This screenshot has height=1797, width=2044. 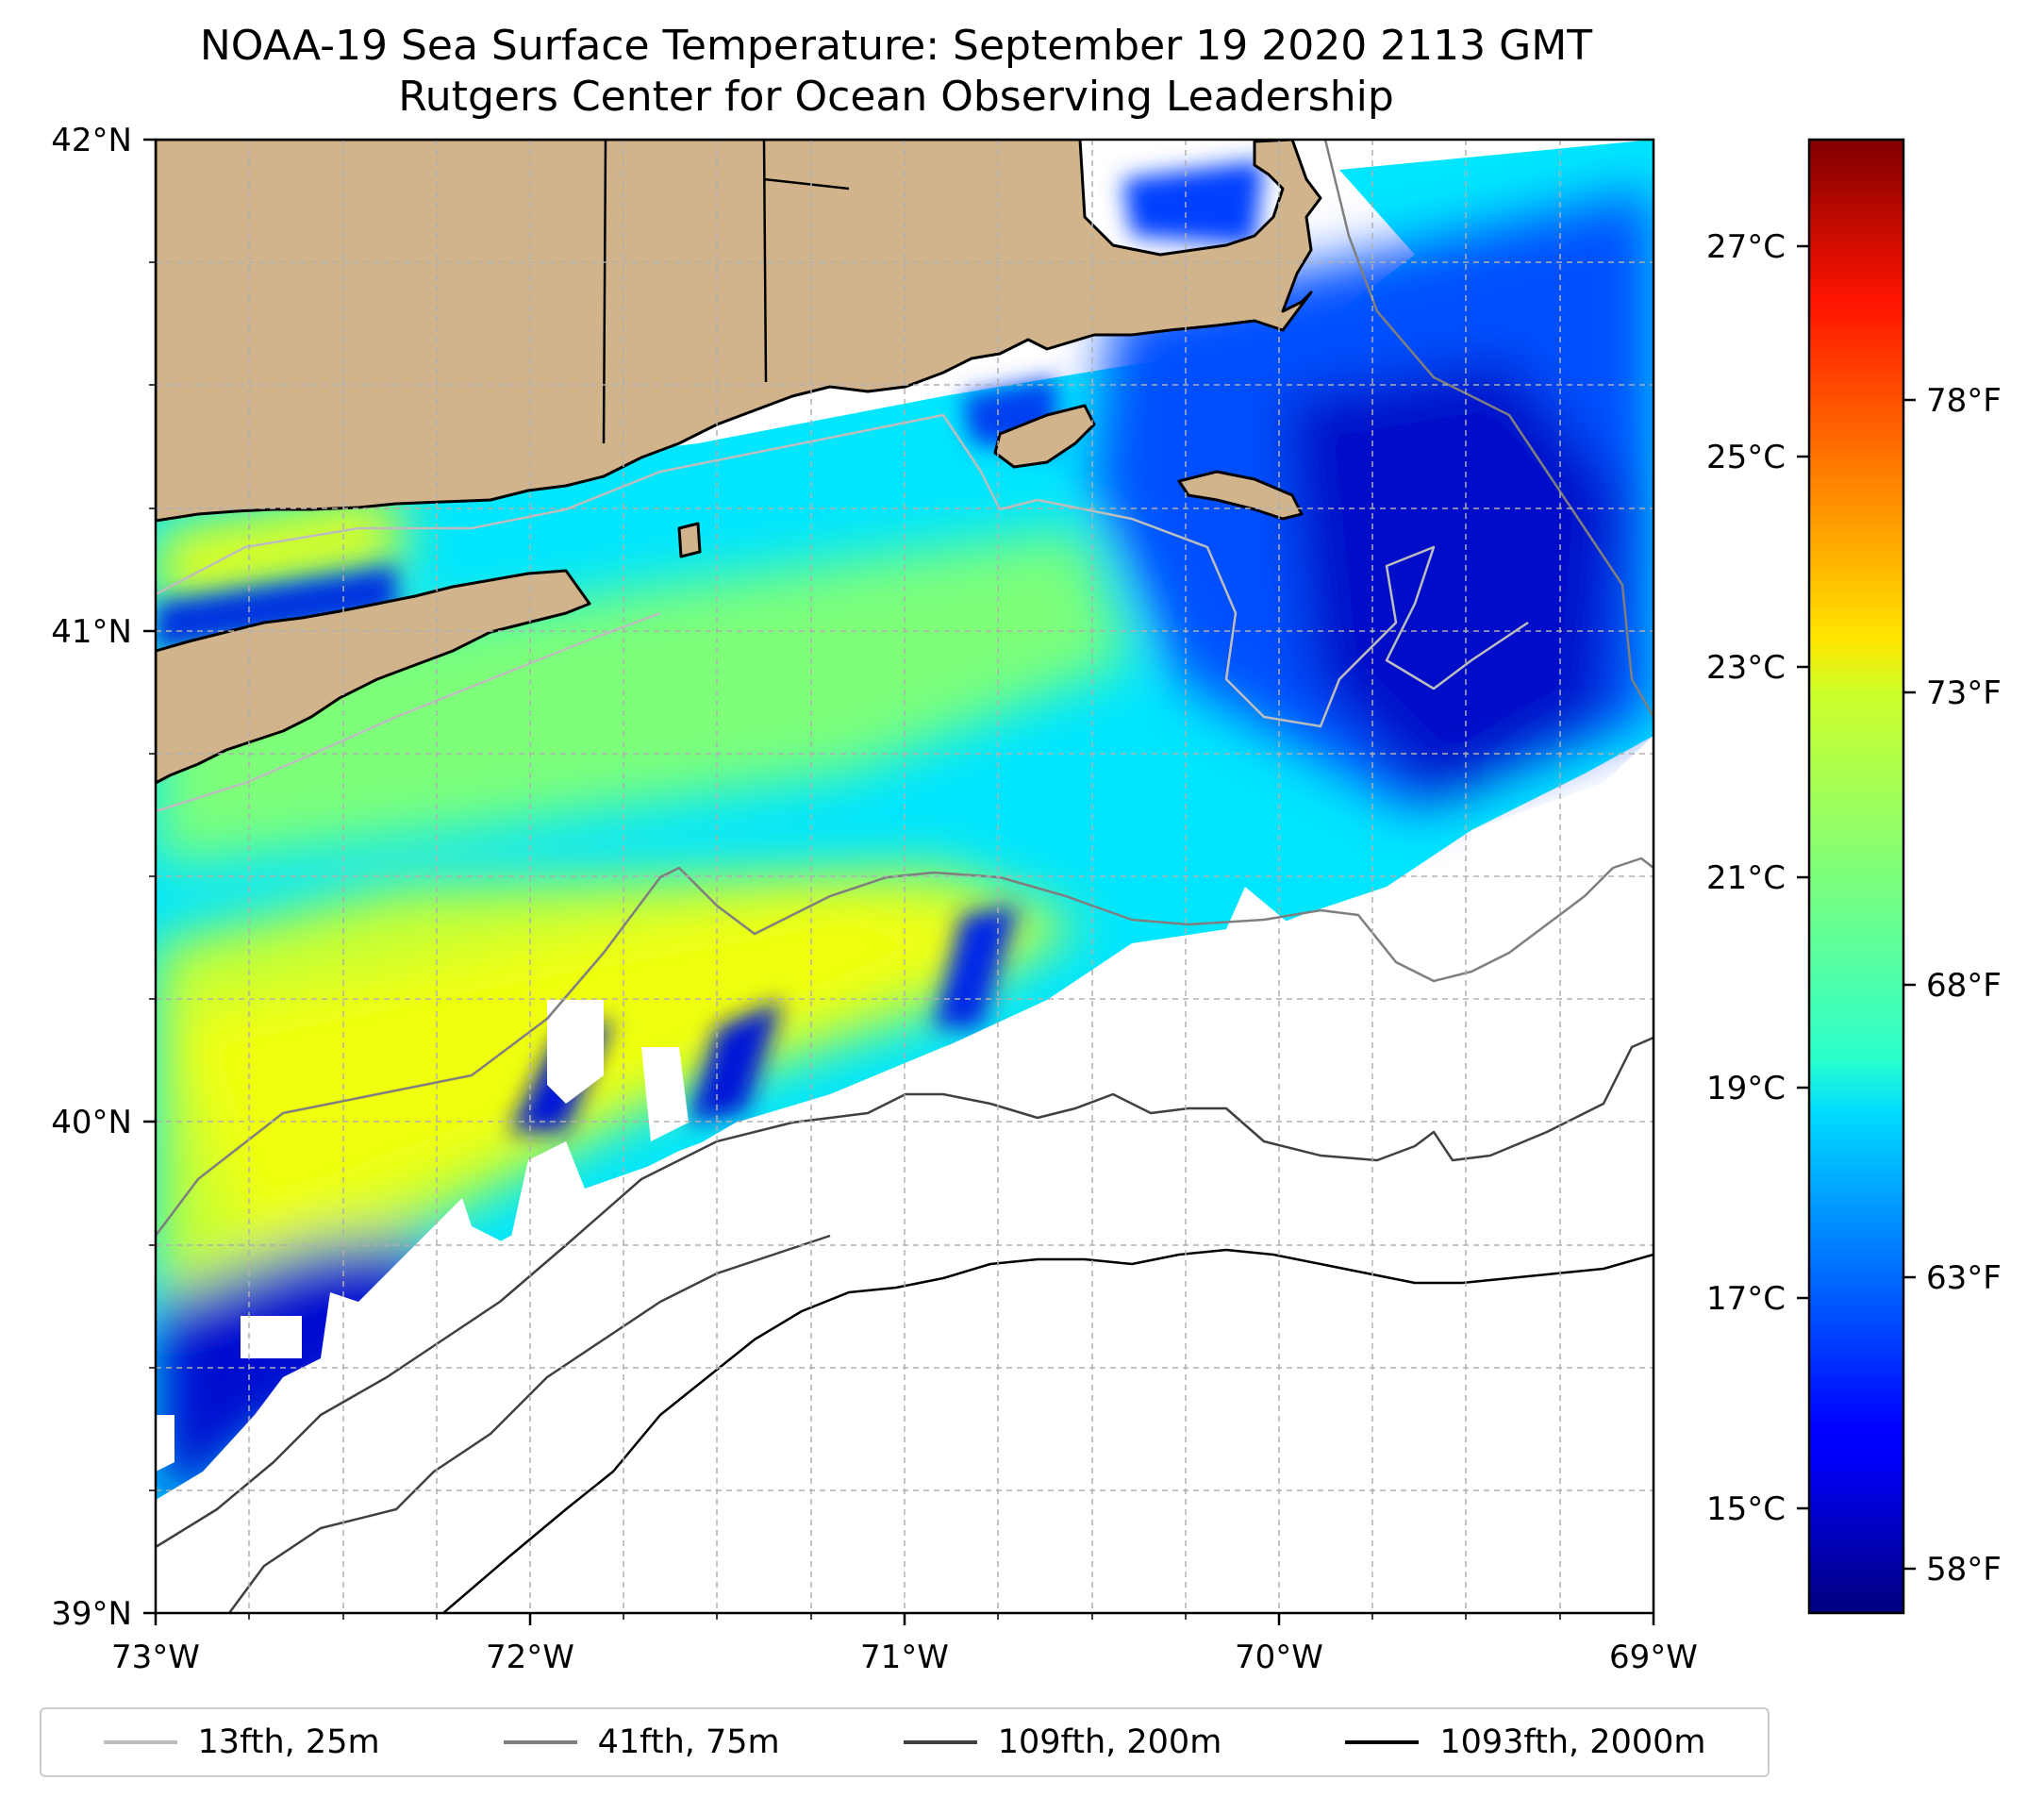 I want to click on sst-green-midshelf, so click(x=644, y=698).